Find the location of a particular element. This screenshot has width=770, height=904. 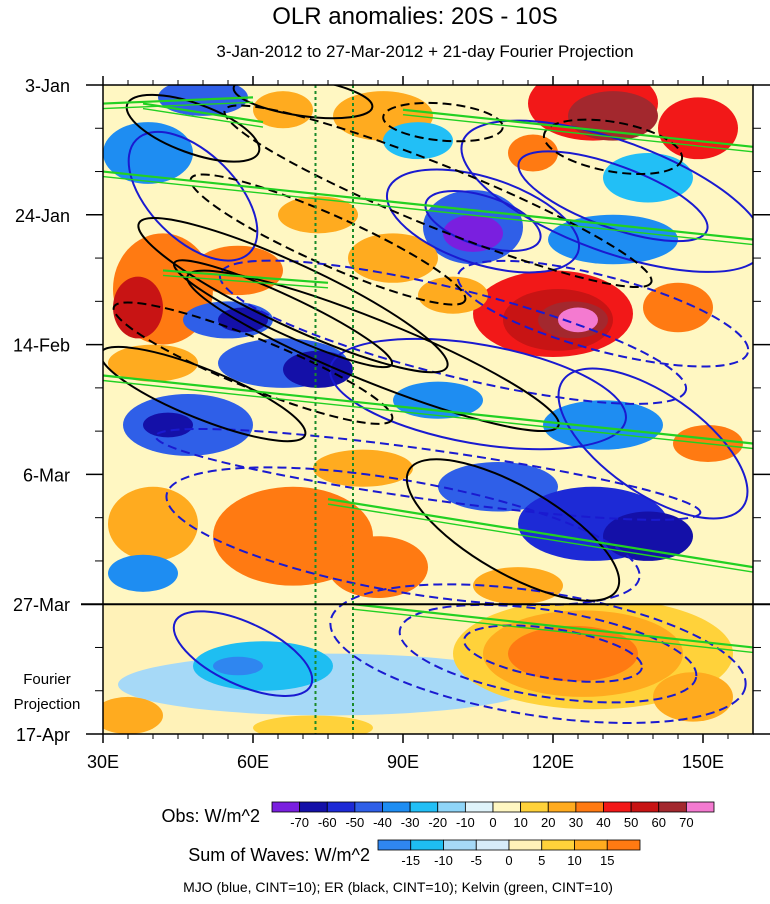

kelvin-contour-5-a is located at coordinates (540, 533).